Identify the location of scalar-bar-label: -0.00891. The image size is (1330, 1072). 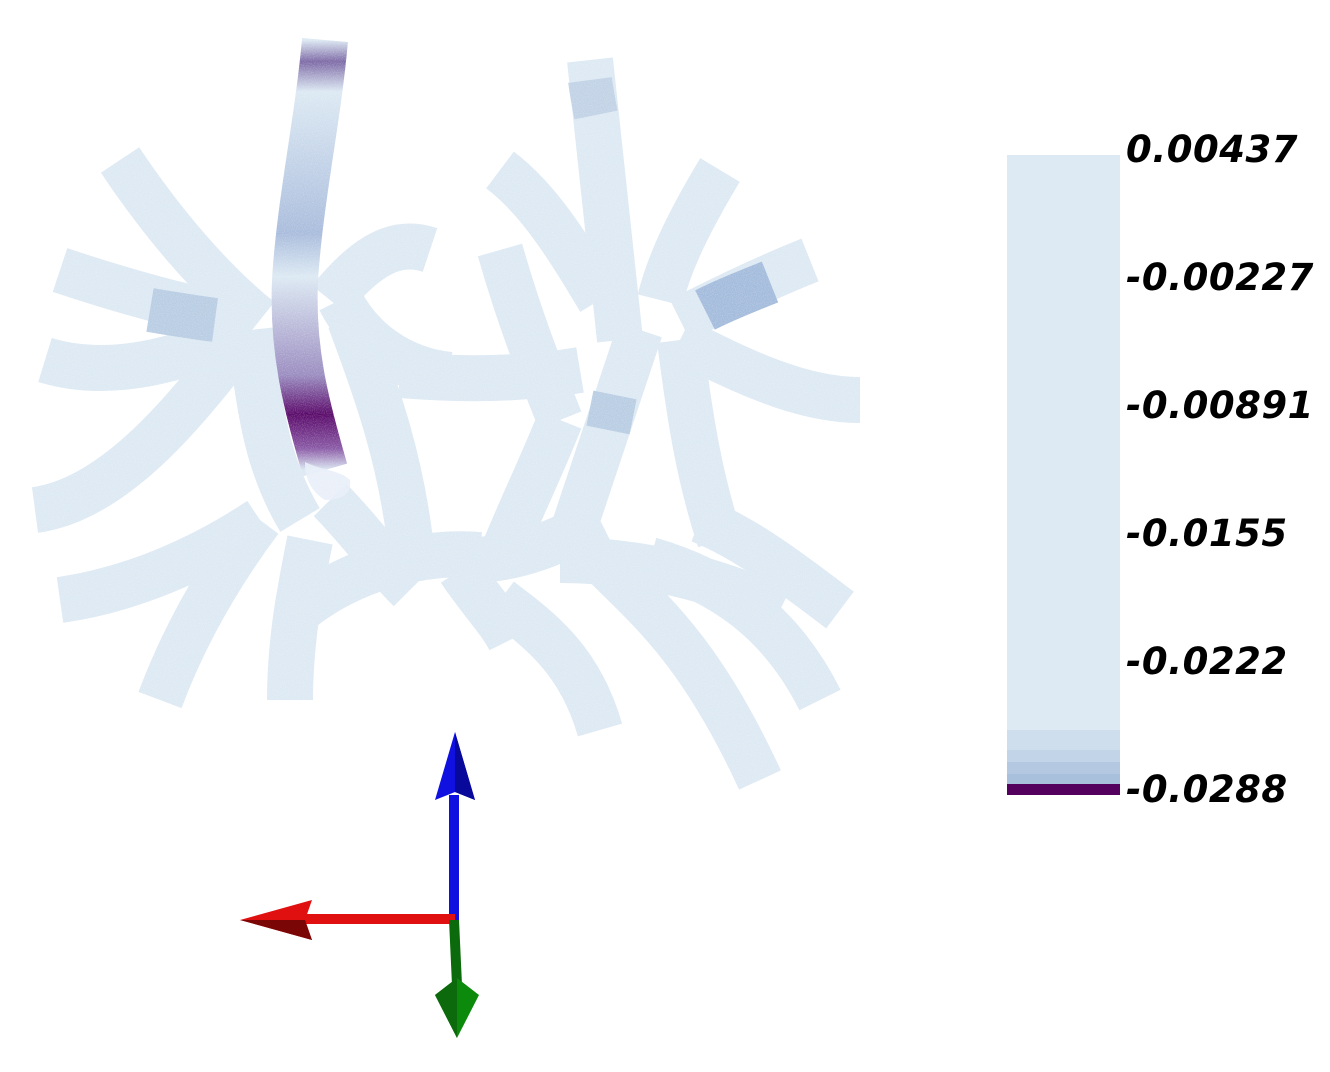
(1220, 405).